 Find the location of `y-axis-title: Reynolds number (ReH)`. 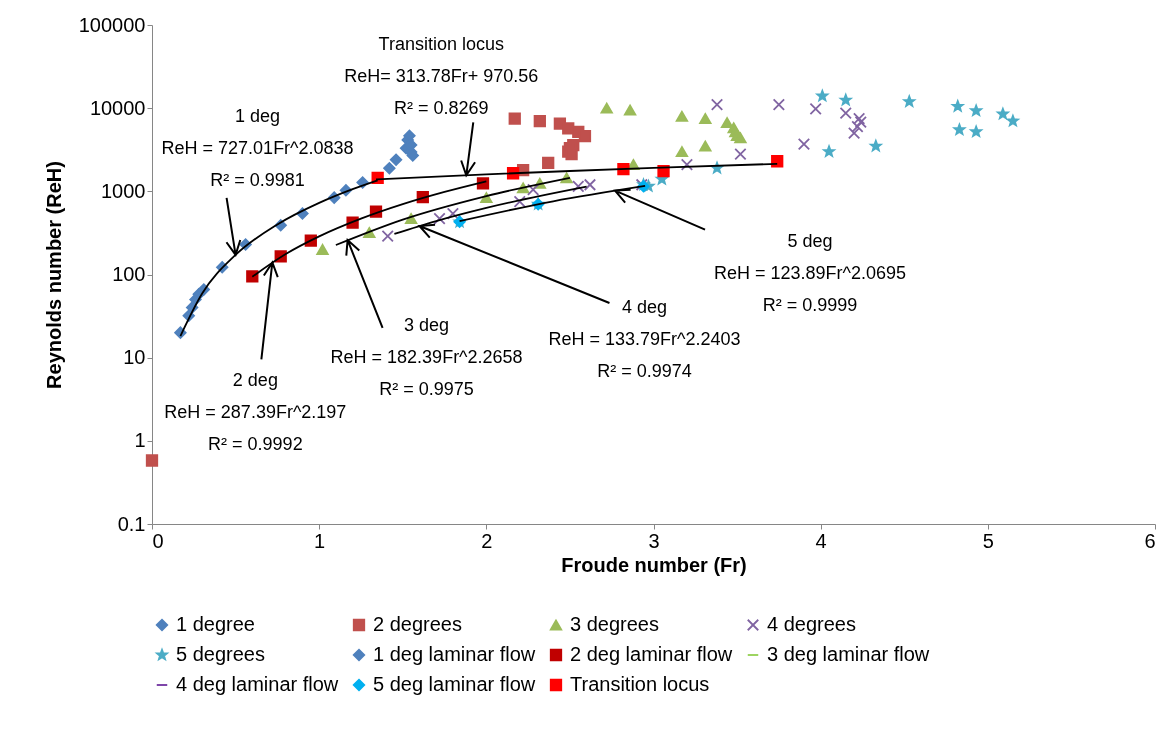

y-axis-title: Reynolds number (ReH) is located at coordinates (53, 275).